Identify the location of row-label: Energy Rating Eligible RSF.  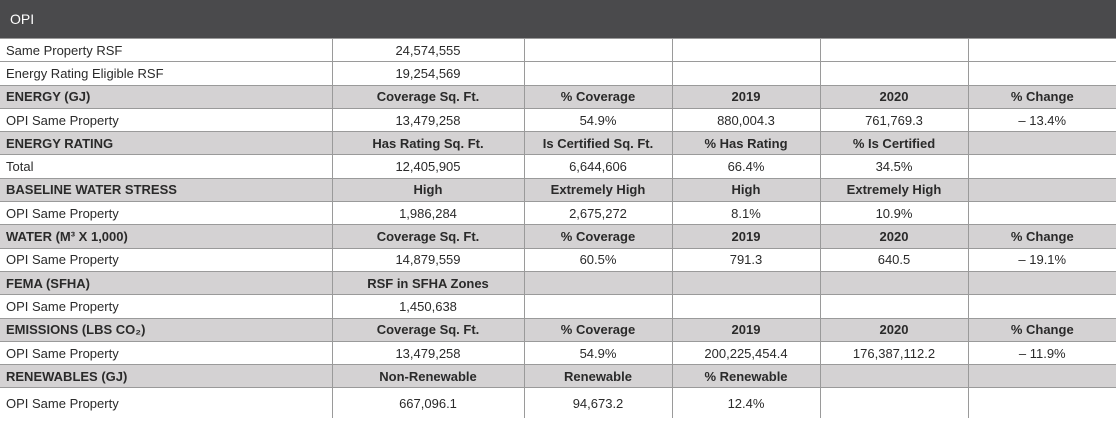
(166, 73).